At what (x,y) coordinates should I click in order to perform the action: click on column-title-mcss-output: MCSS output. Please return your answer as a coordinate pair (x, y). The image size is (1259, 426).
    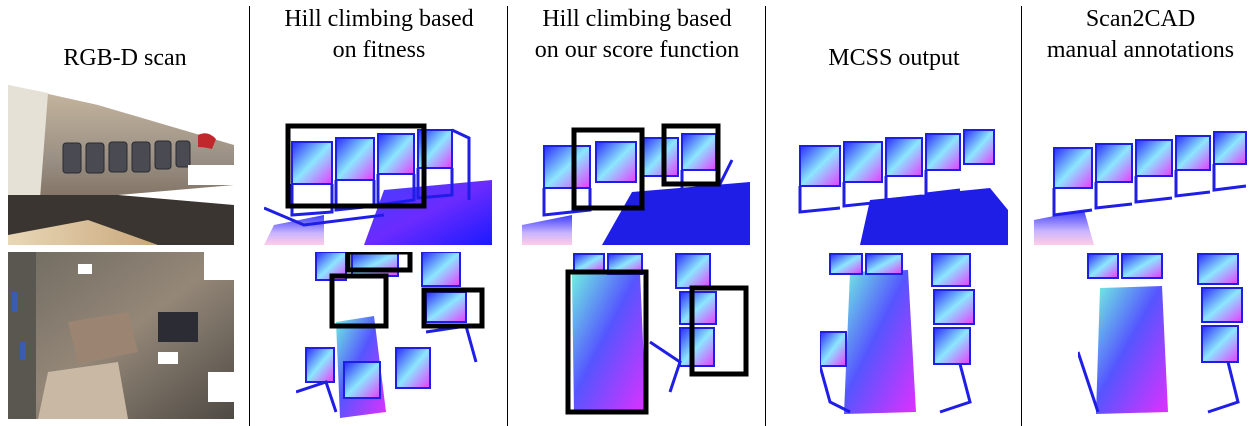
    Looking at the image, I should click on (894, 58).